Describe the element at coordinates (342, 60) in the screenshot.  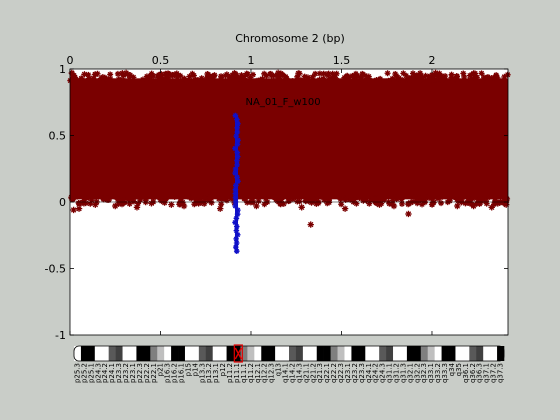
I see `x-tick-label: 1.5` at that location.